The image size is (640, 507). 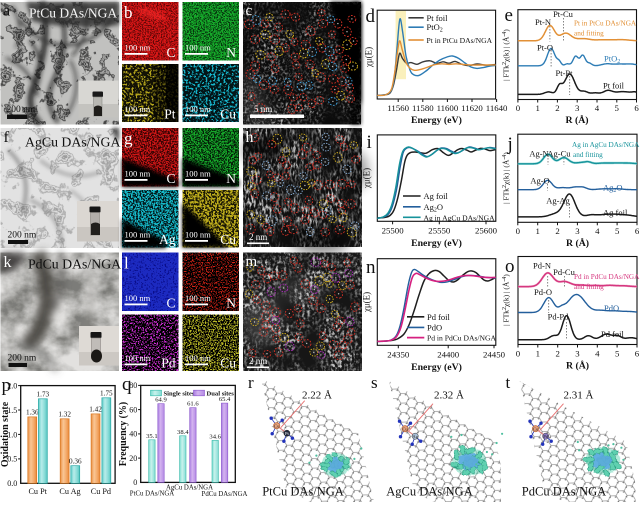 What do you see at coordinates (369, 142) in the screenshot?
I see `svg-text: i` at bounding box center [369, 142].